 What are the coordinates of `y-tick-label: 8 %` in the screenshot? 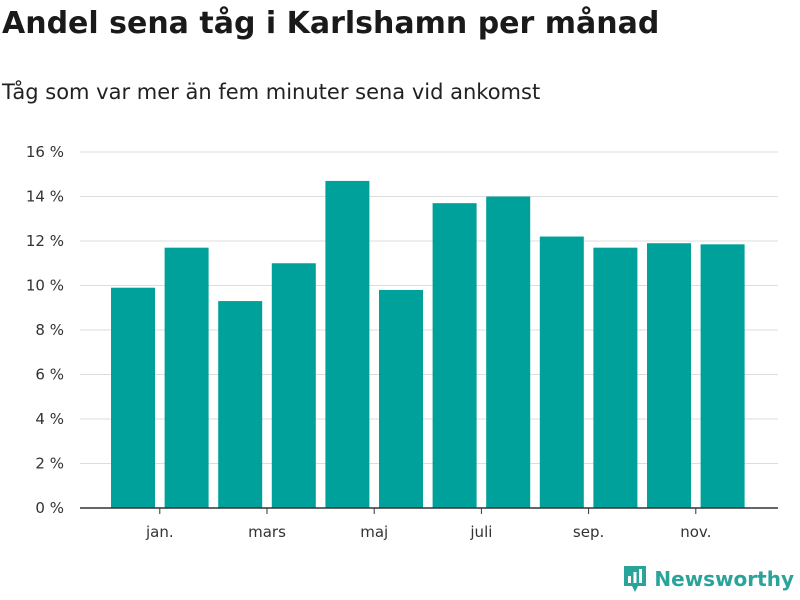 It's located at (49, 330).